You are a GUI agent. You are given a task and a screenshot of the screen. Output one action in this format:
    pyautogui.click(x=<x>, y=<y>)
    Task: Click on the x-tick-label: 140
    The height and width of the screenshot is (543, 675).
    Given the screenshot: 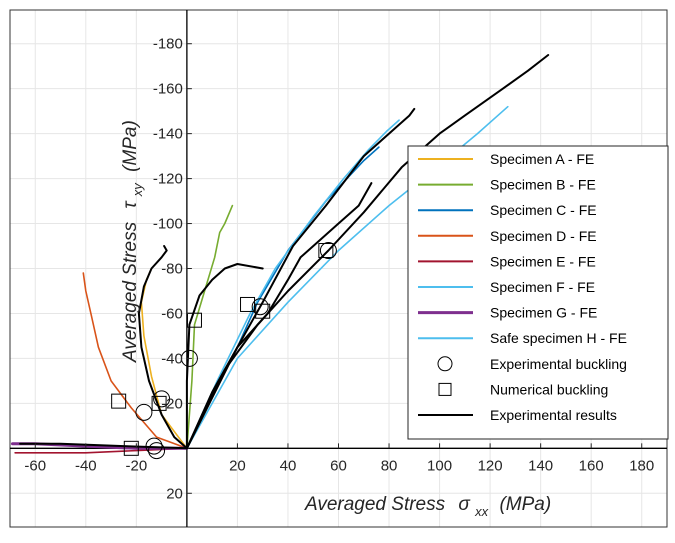 What is the action you would take?
    pyautogui.click(x=540, y=465)
    